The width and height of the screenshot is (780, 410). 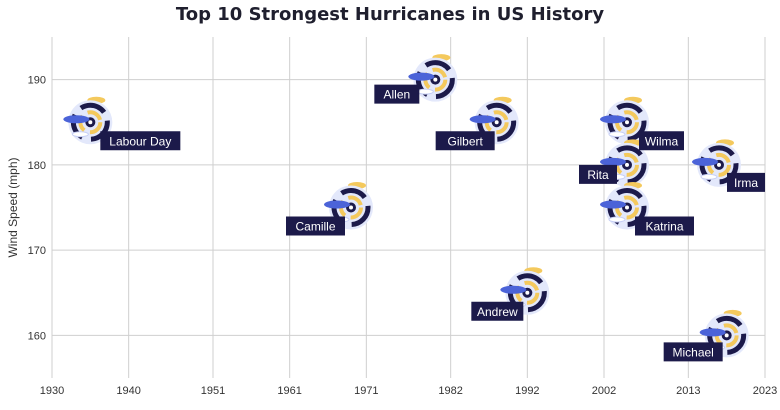 I want to click on data-label: Gilbert, so click(x=465, y=141).